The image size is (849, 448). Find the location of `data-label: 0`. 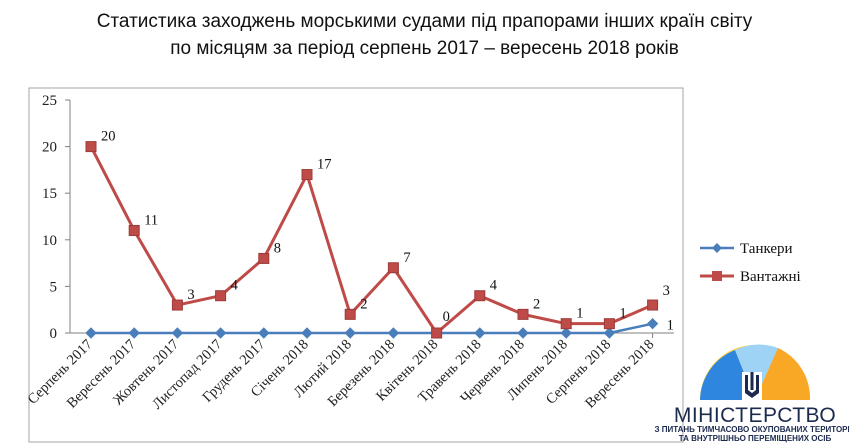

data-label: 0 is located at coordinates (446, 317).